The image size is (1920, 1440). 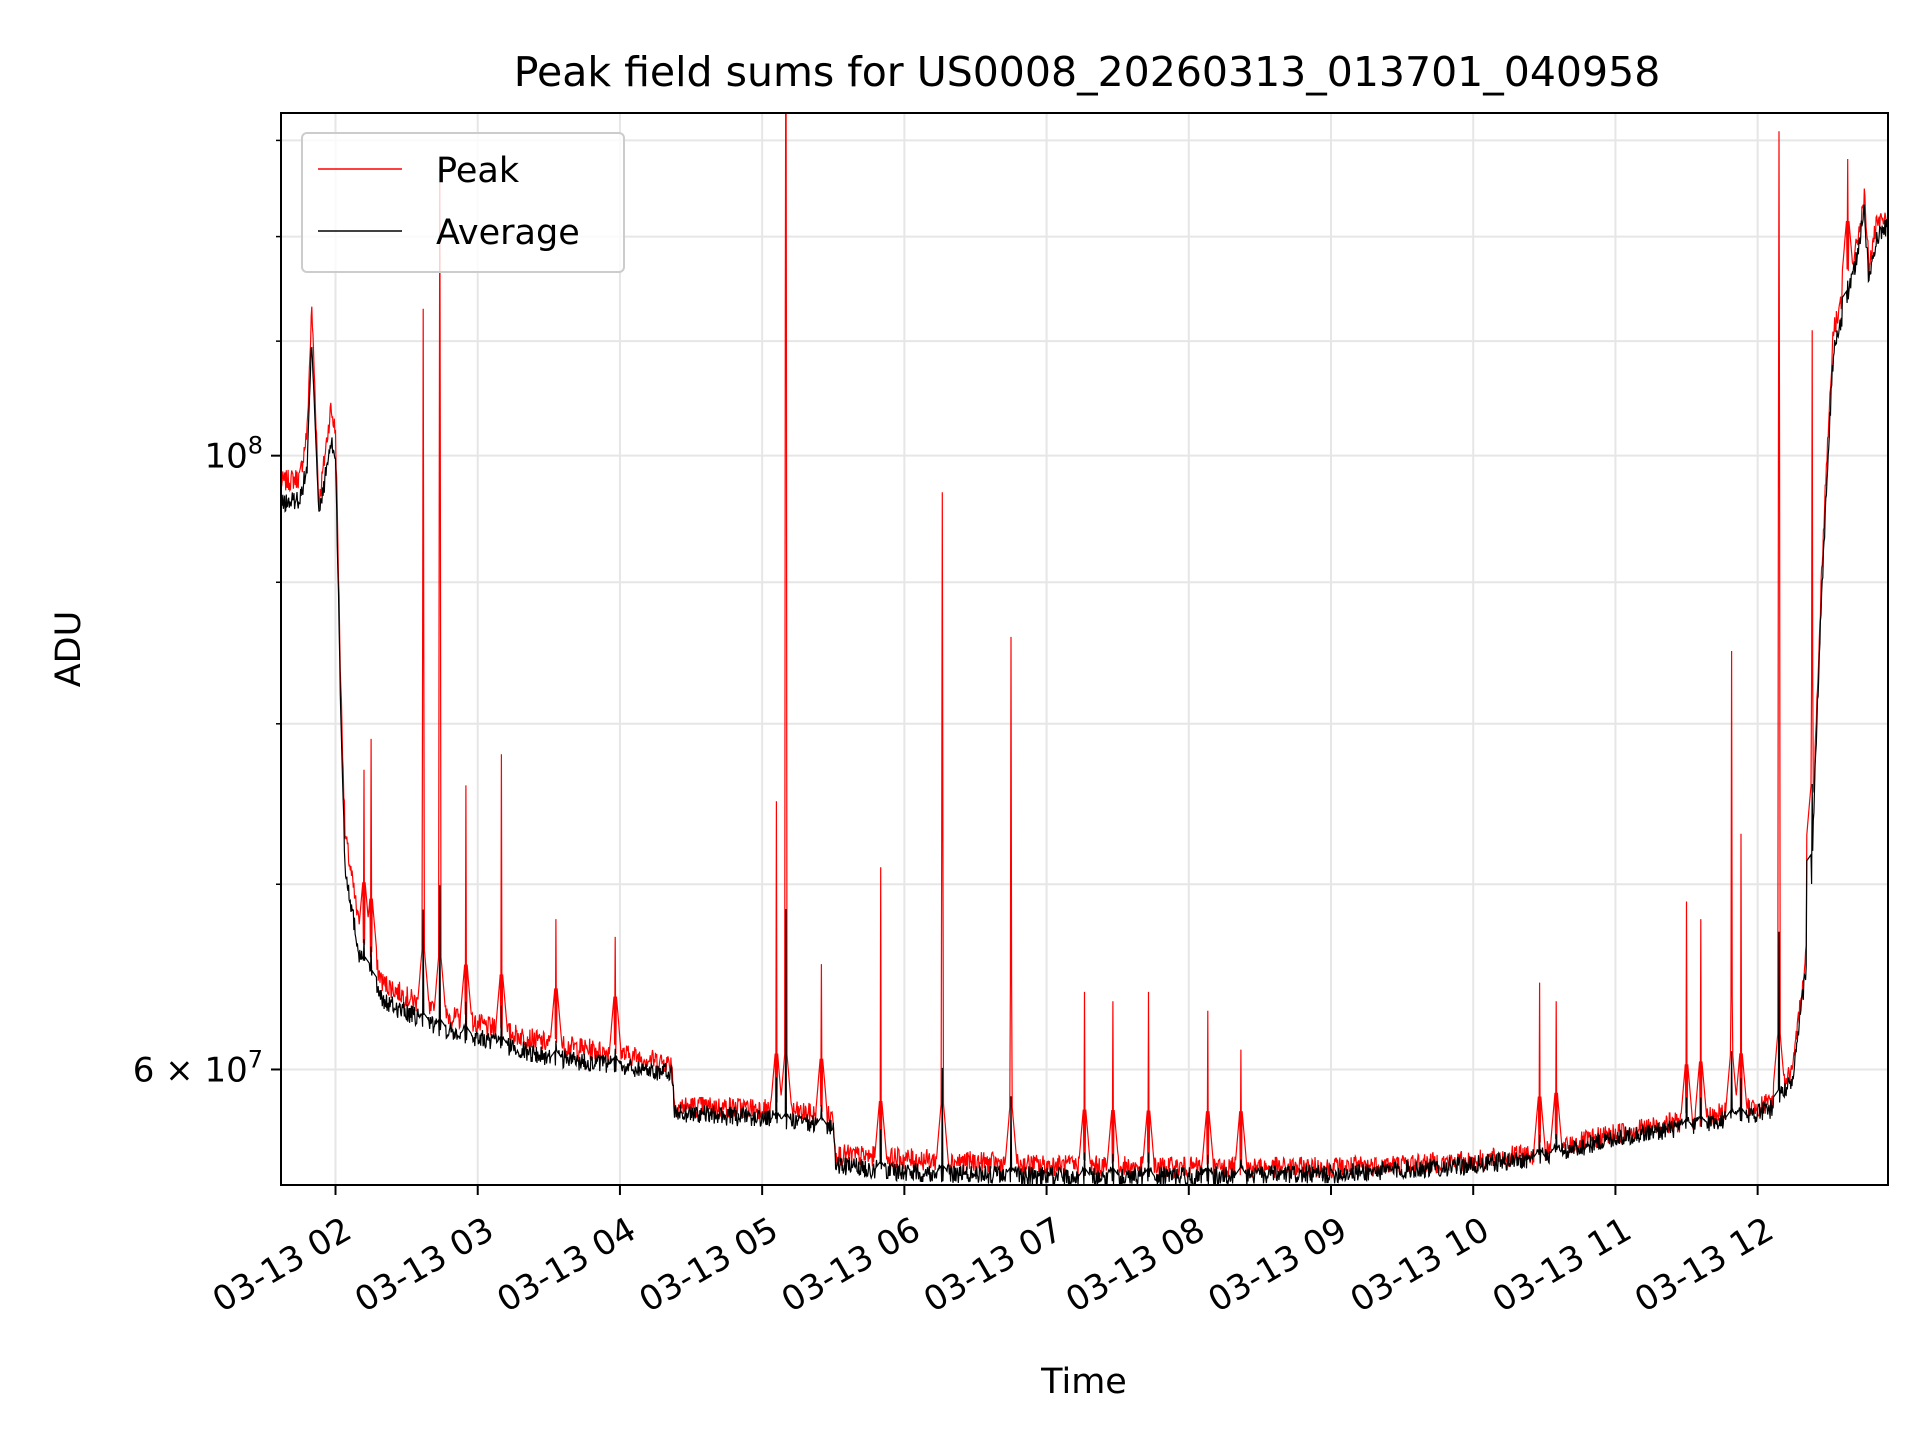 I want to click on legend-box, so click(x=463, y=202).